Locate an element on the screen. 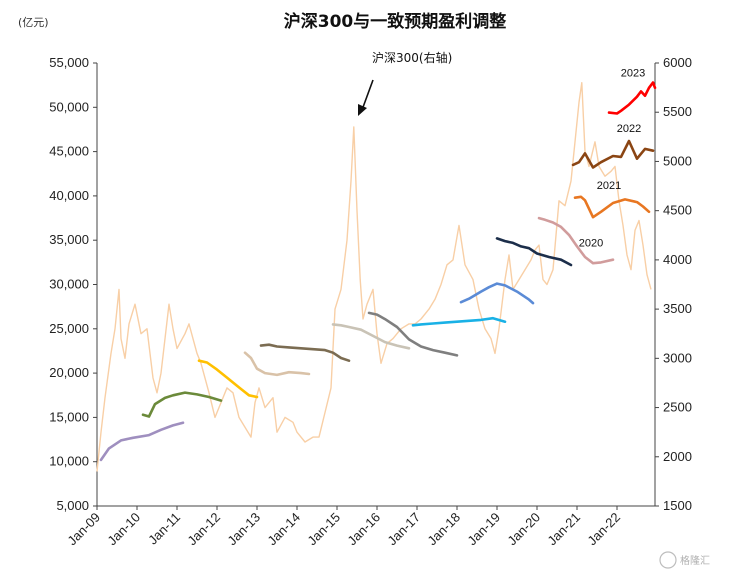 This screenshot has width=730, height=577. right-tick-label: 5000 is located at coordinates (677, 160).